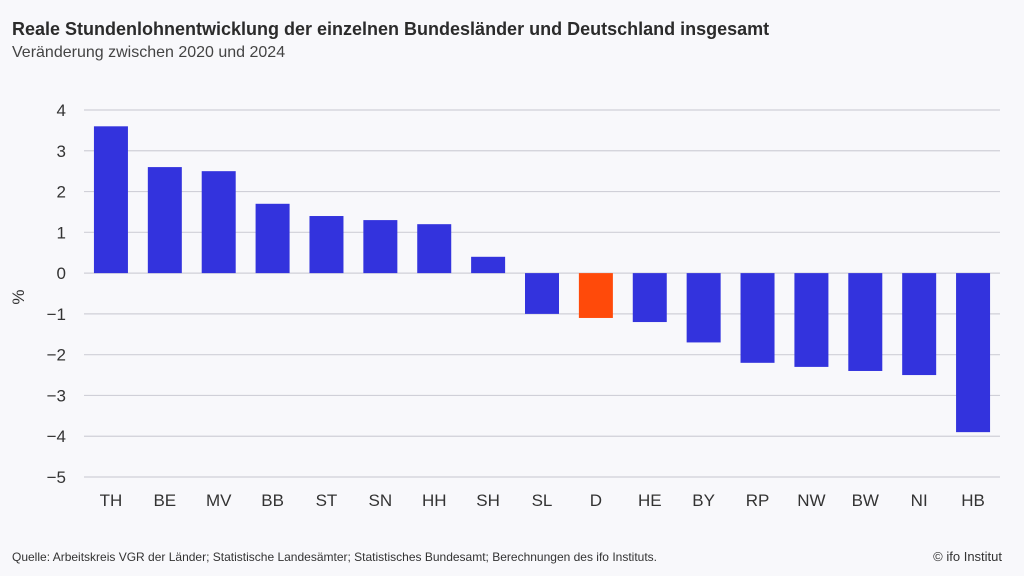 The image size is (1024, 576). Describe the element at coordinates (649, 298) in the screenshot. I see `bar-he` at that location.